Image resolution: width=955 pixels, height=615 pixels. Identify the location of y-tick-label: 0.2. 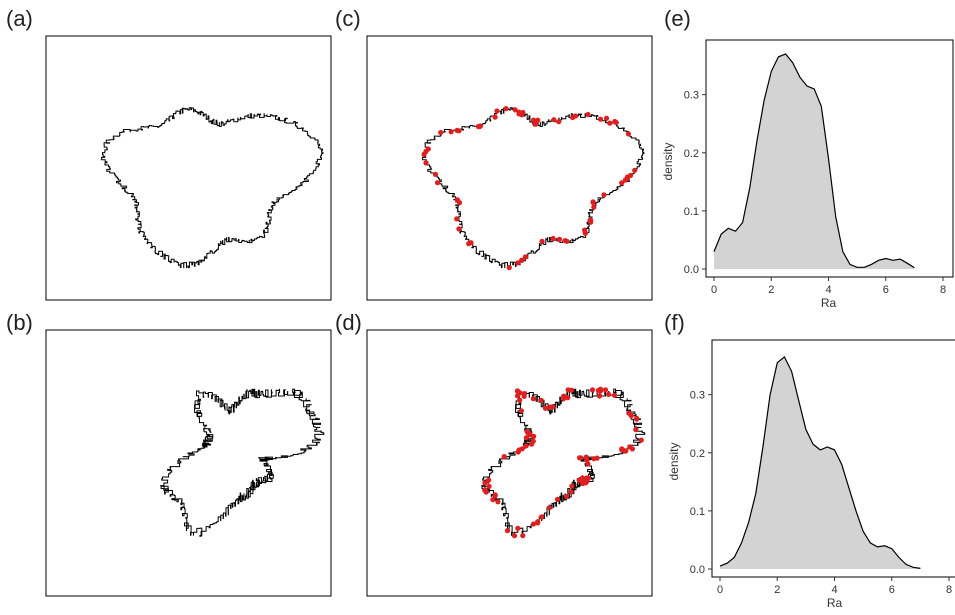
(691, 154).